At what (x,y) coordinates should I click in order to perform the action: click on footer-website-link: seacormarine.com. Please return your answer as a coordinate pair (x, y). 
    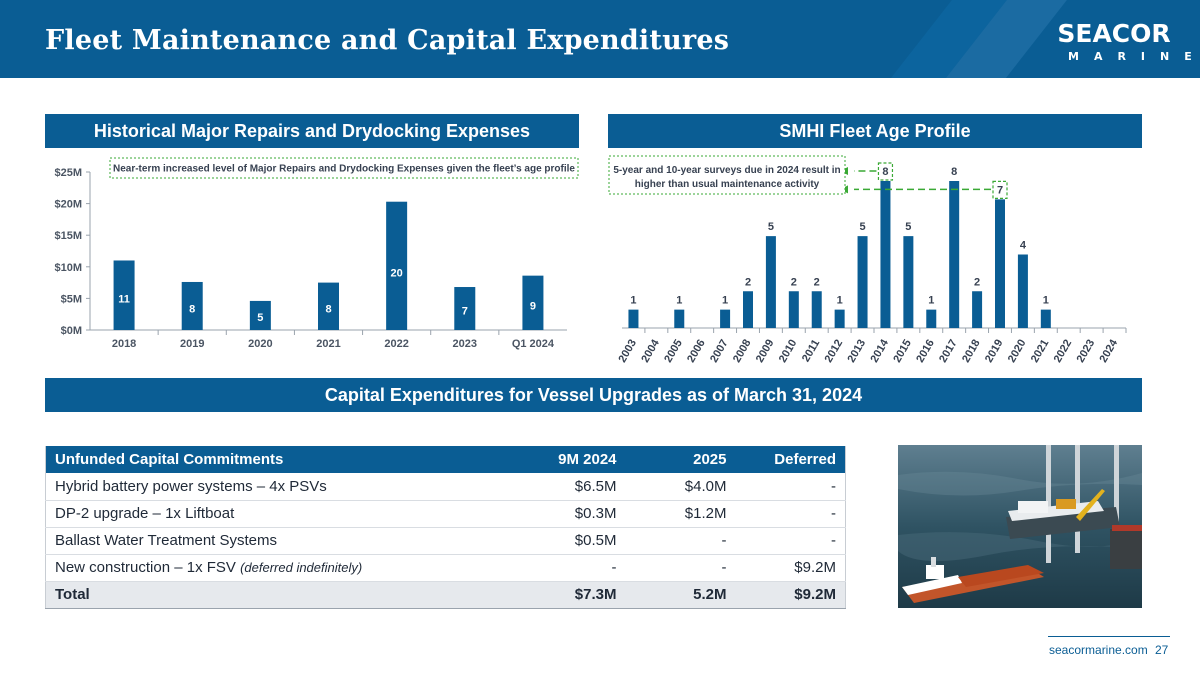
    Looking at the image, I should click on (1098, 650).